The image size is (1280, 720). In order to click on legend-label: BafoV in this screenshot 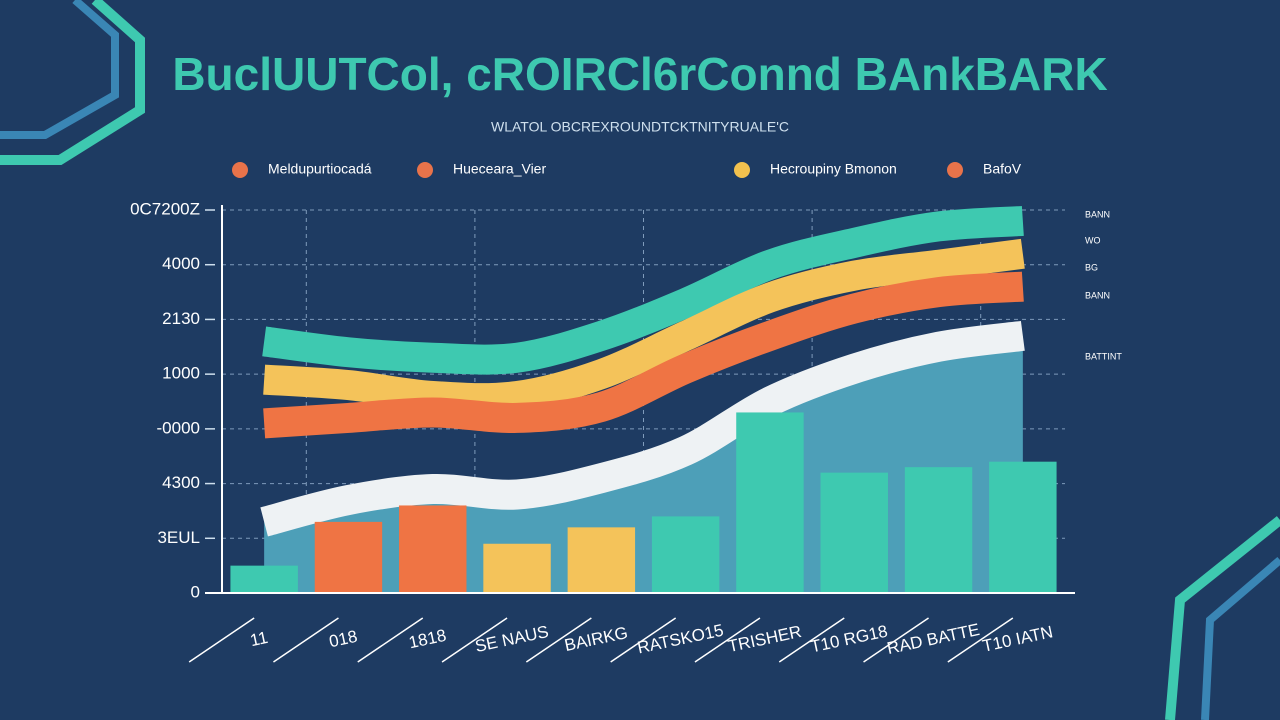, I will do `click(1002, 169)`.